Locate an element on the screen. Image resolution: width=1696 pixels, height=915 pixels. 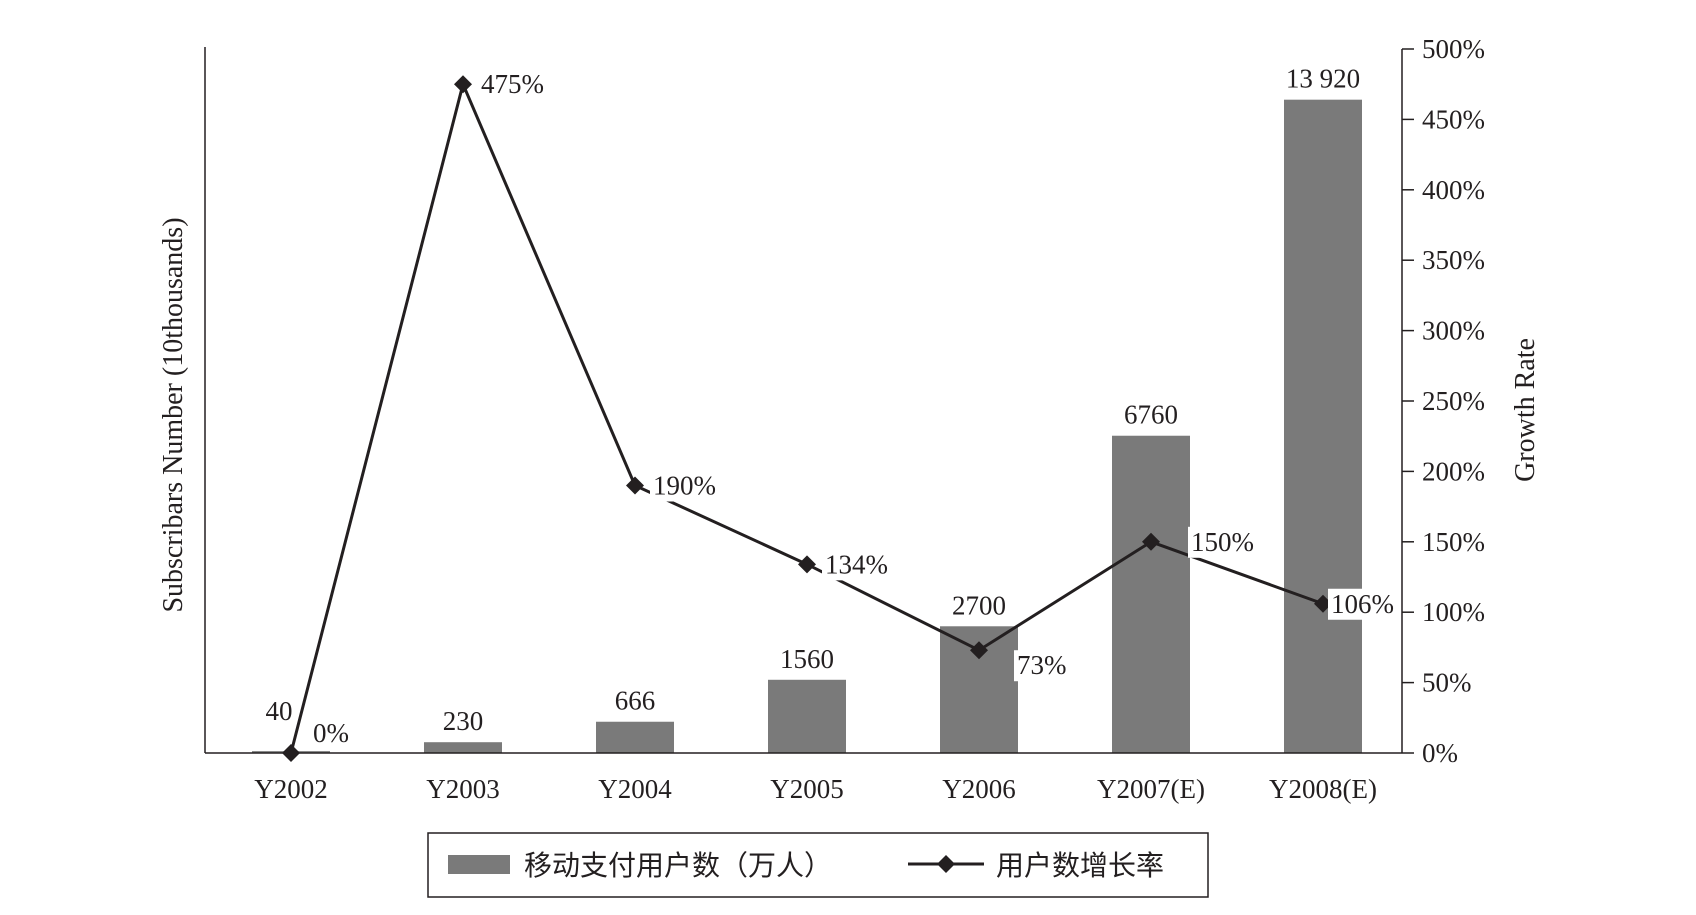
y2-tick-label: 200% is located at coordinates (1453, 471).